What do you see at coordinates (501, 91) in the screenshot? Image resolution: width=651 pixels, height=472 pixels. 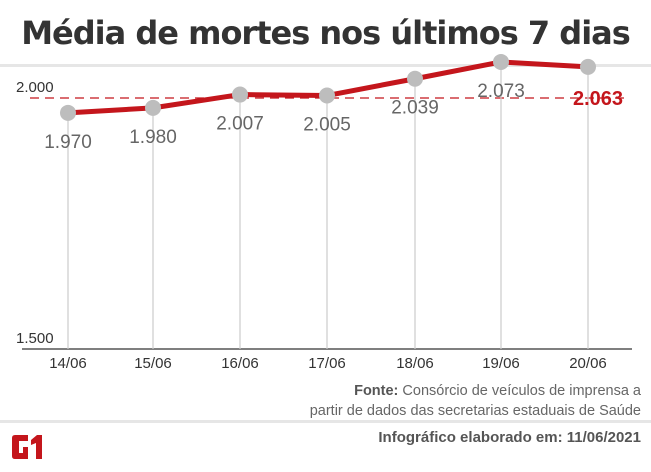 I see `data-label: 2.073` at bounding box center [501, 91].